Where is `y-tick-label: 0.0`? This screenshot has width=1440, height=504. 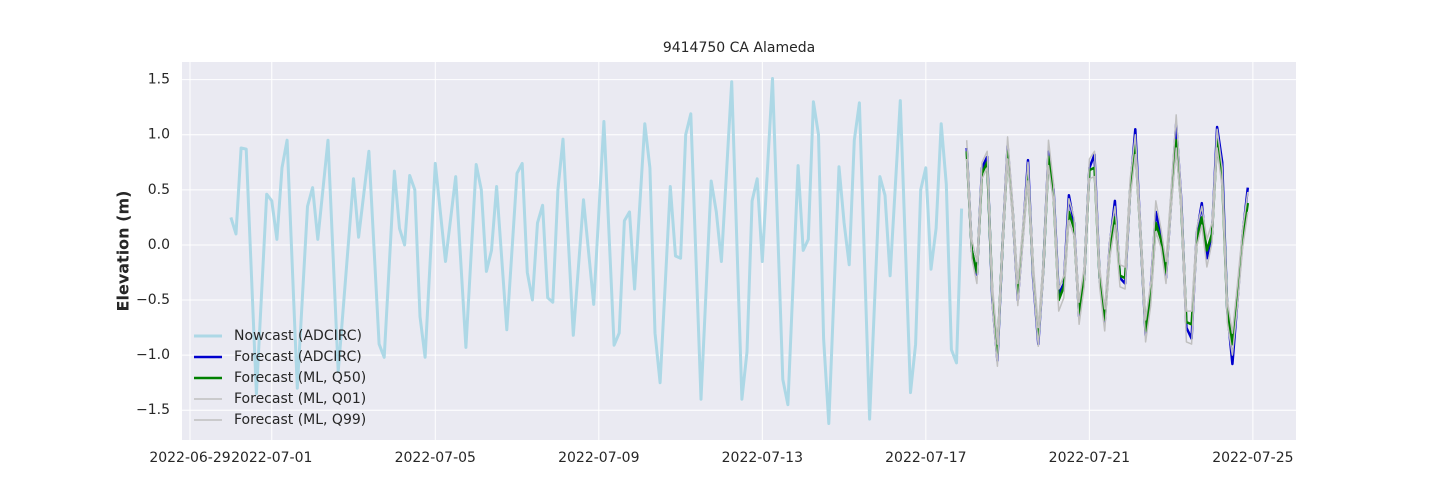 y-tick-label: 0.0 is located at coordinates (159, 245).